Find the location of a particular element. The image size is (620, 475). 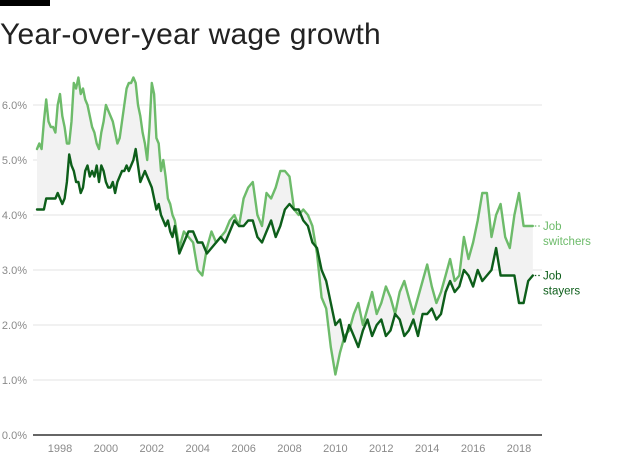

legend-job-stayers: Job stayers is located at coordinates (561, 284).